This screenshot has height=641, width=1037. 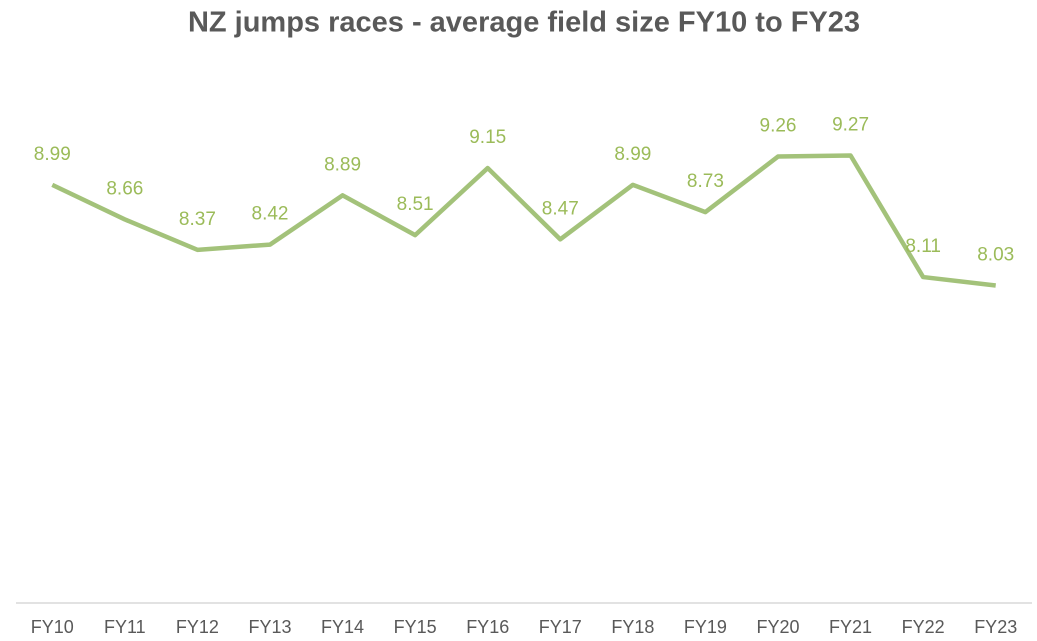 What do you see at coordinates (705, 627) in the screenshot?
I see `x-tick-label: FY19` at bounding box center [705, 627].